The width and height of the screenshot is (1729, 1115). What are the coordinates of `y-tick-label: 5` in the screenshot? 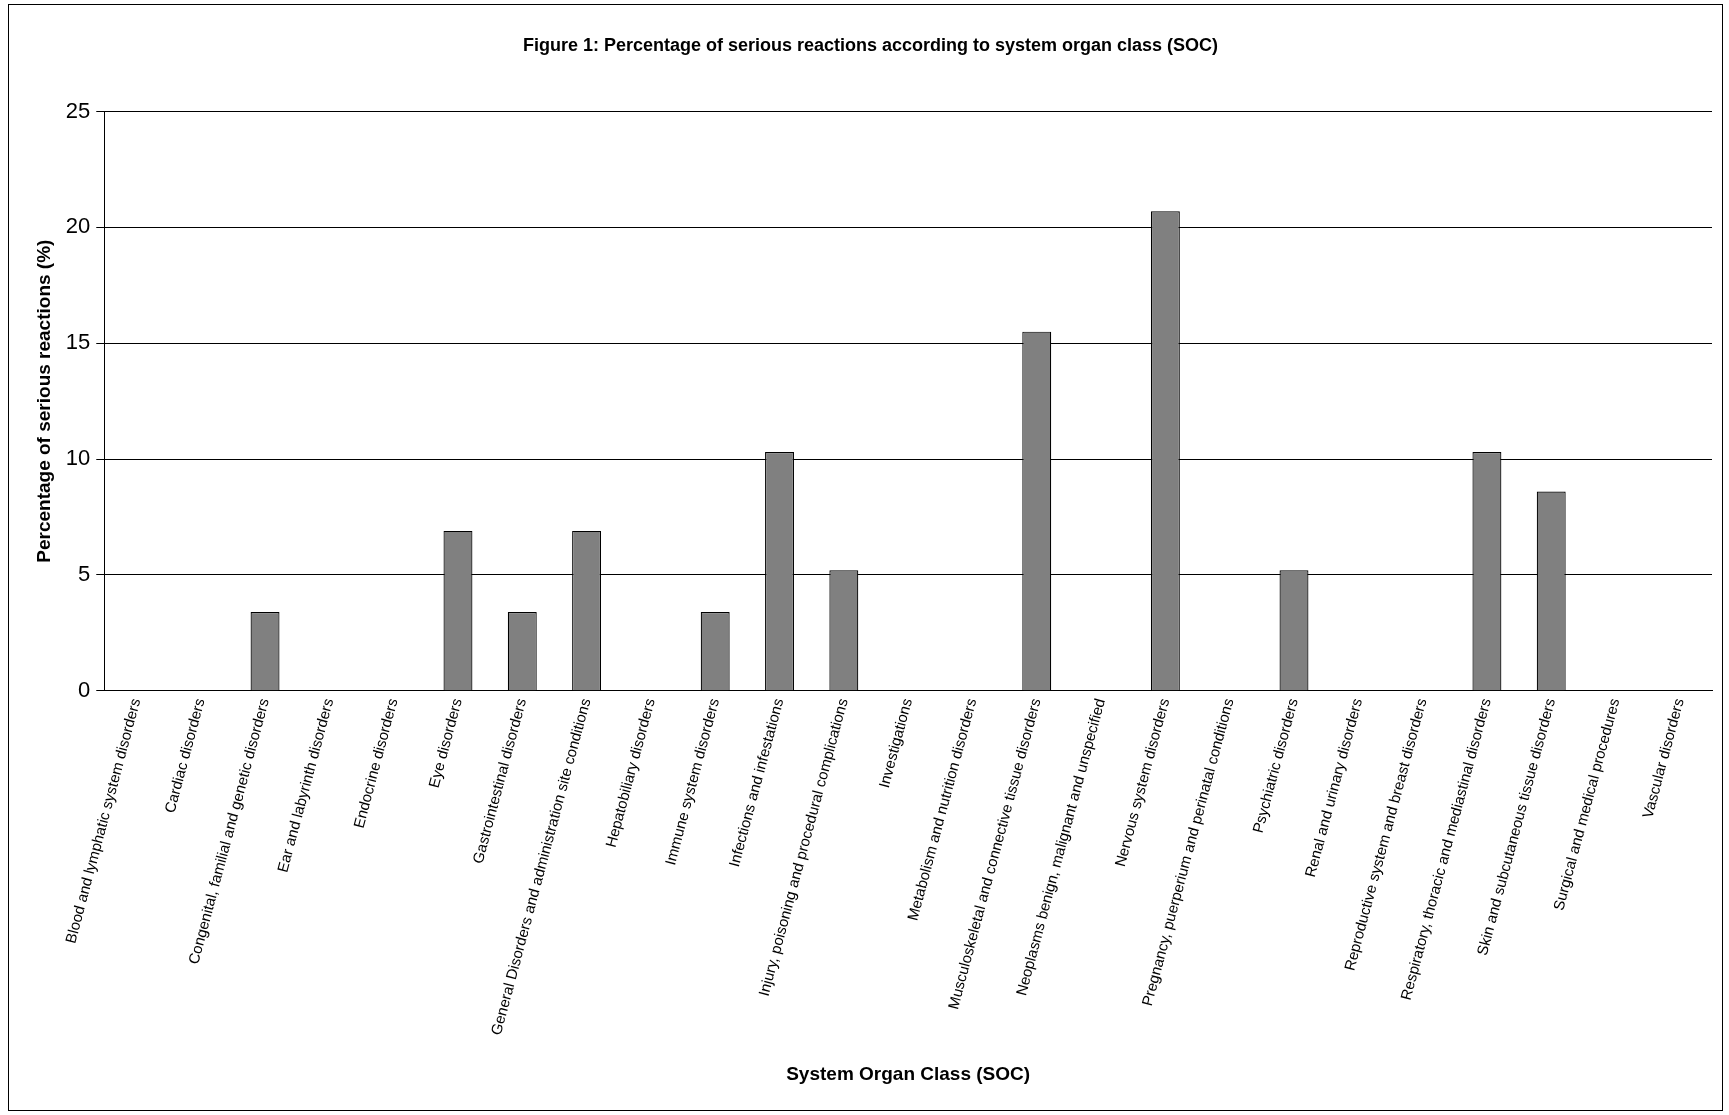 It's located at (84, 573).